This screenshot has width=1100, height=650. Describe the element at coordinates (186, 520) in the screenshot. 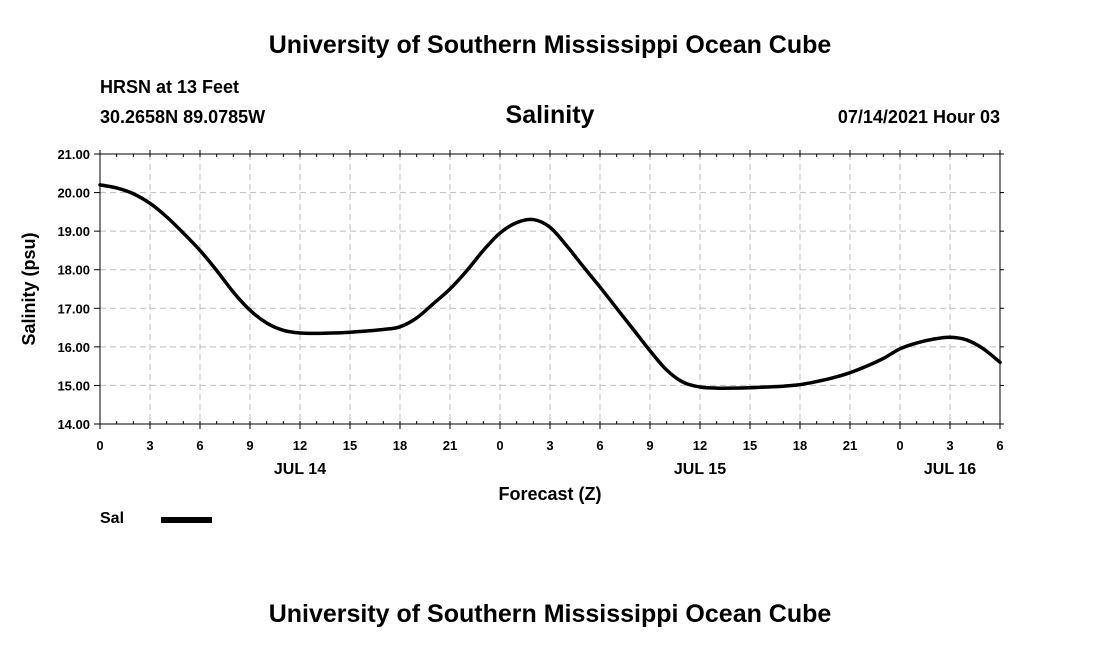

I see `legend-swatch` at that location.